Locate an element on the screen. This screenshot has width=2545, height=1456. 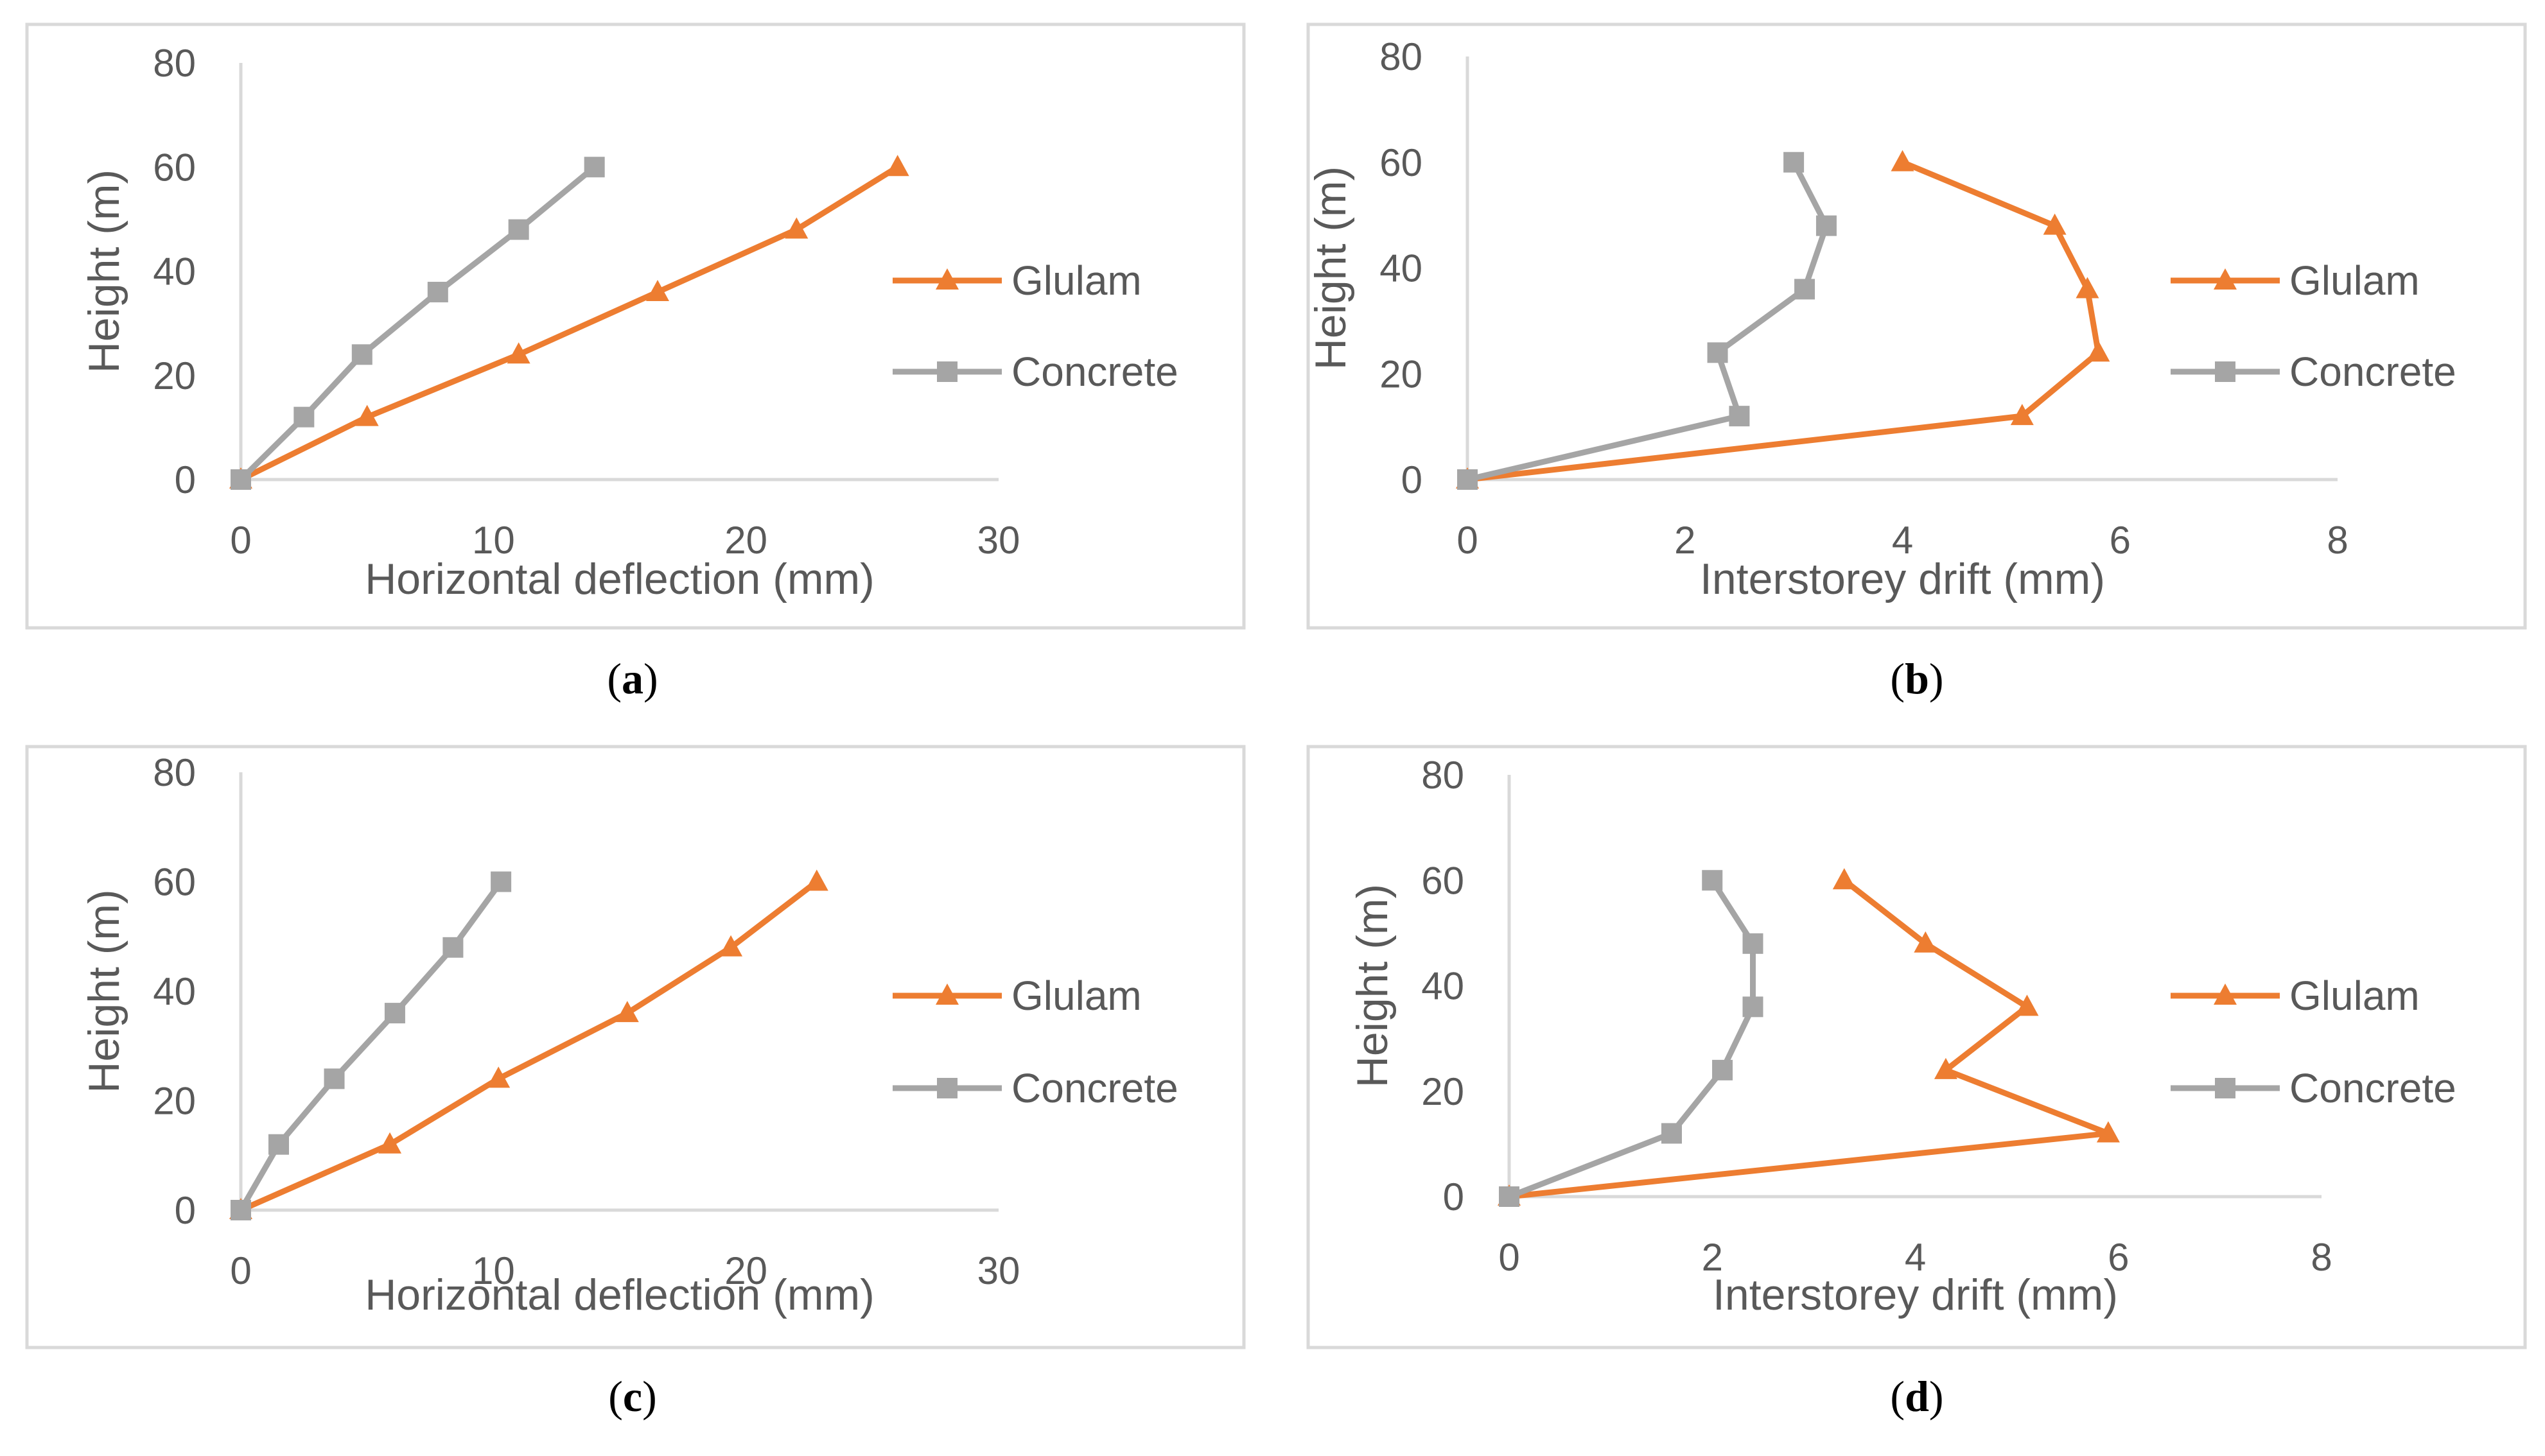
x-tick-label: 30 is located at coordinates (998, 1270).